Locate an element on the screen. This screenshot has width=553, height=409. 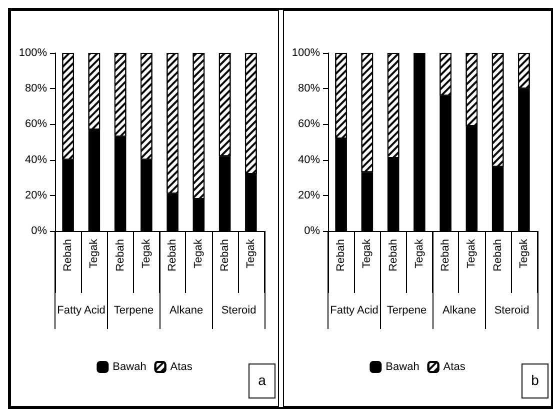
text: b is located at coordinates (535, 380).